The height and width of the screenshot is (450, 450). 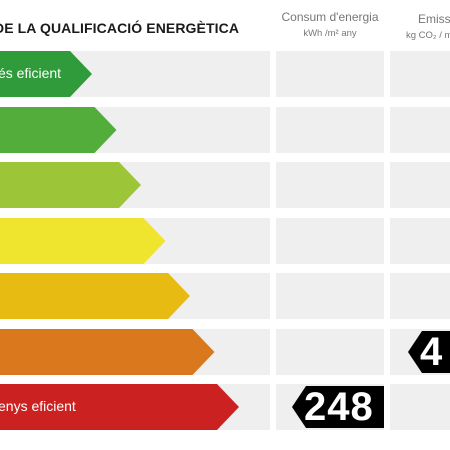 I want to click on band-row: enys eficient 248, so click(x=225, y=407).